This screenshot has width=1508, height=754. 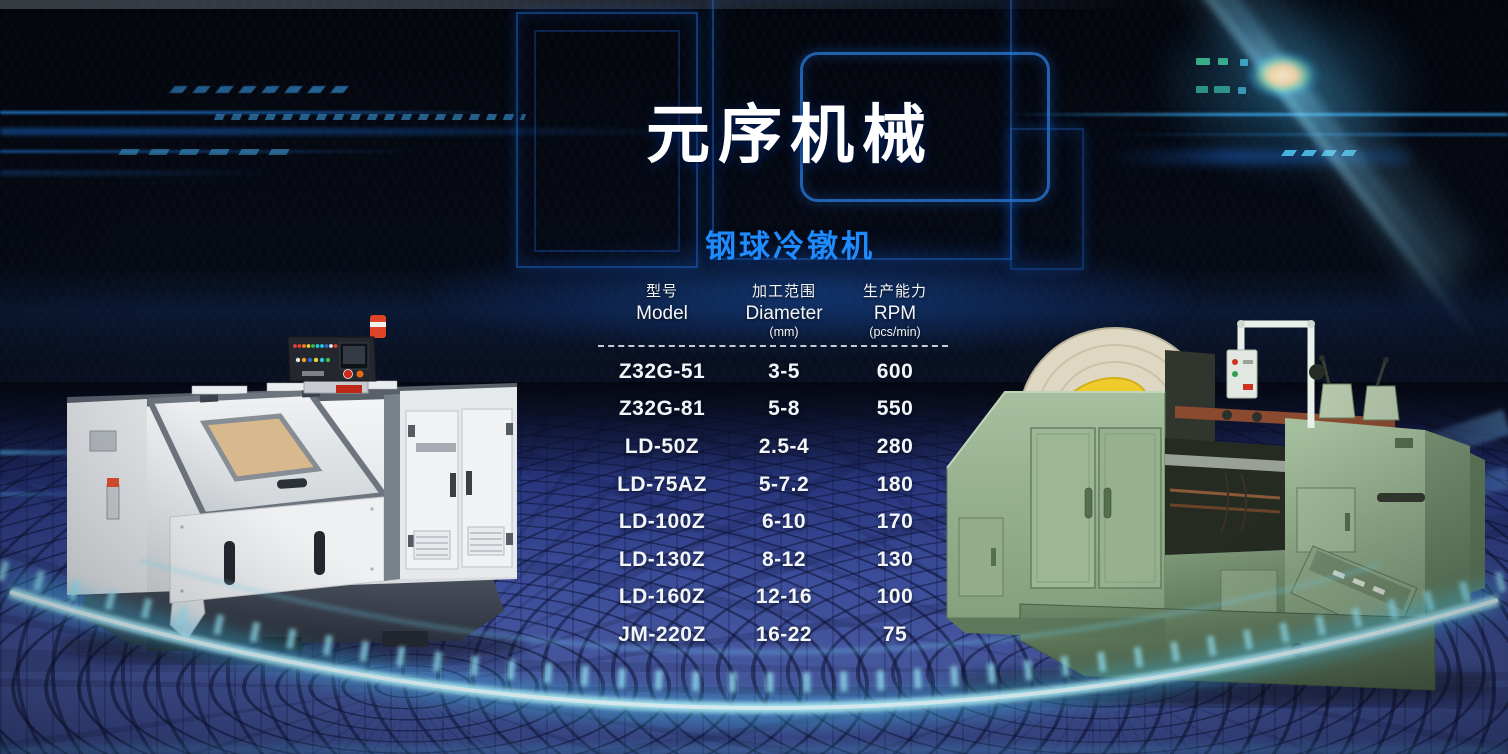 I want to click on col-model-zh: 型号, so click(x=661, y=291).